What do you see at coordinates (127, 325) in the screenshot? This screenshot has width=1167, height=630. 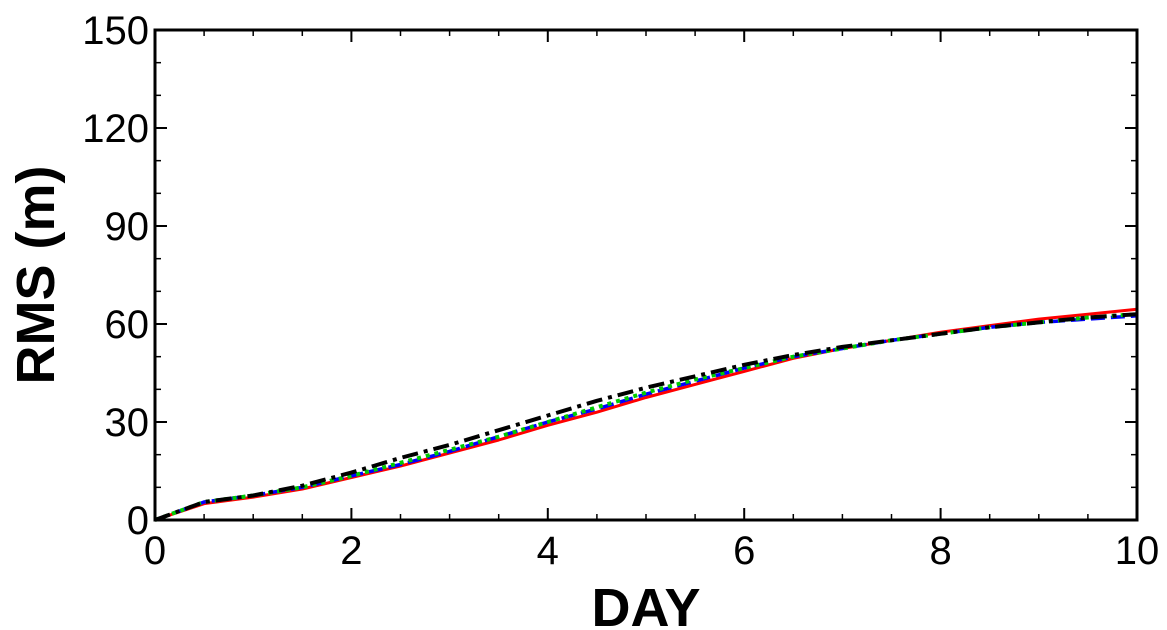 I see `y-tick-label: 60` at bounding box center [127, 325].